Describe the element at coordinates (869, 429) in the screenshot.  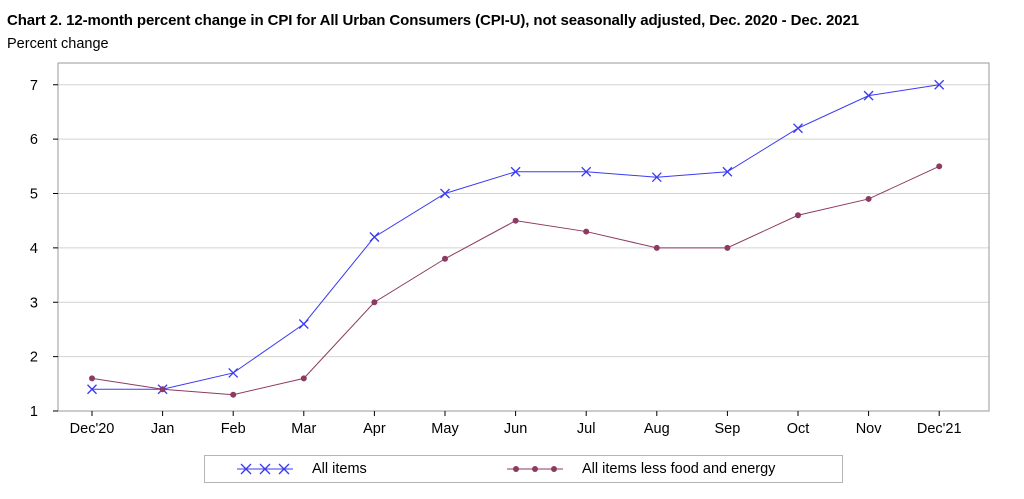
I see `x-tick-label: Nov` at that location.